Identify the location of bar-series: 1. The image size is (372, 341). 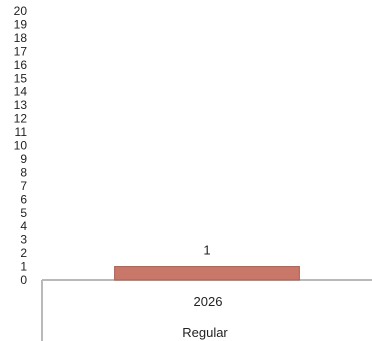
(207, 262).